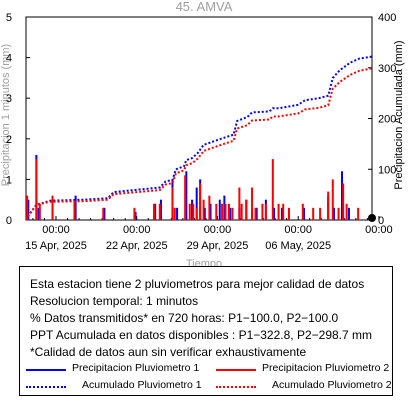  What do you see at coordinates (204, 7) in the screenshot?
I see `chart-title: 45. AMVA` at bounding box center [204, 7].